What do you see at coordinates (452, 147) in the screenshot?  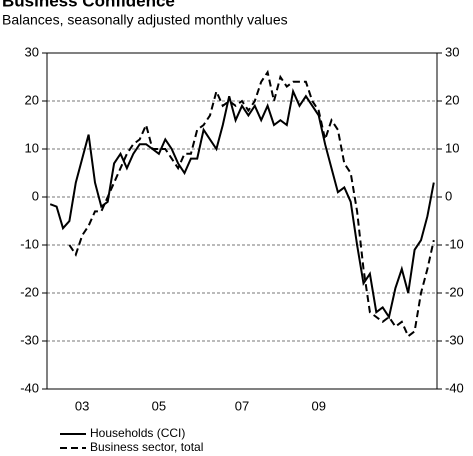 I see `y2-tick-label: 10` at bounding box center [452, 147].